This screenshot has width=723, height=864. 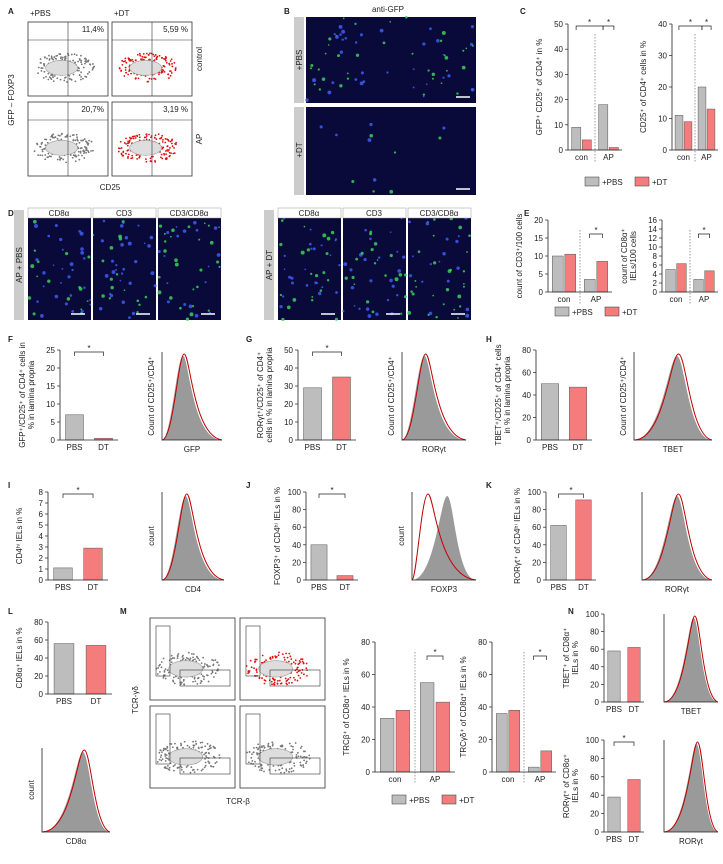 I want to click on axis-label: count, so click(x=401, y=535).